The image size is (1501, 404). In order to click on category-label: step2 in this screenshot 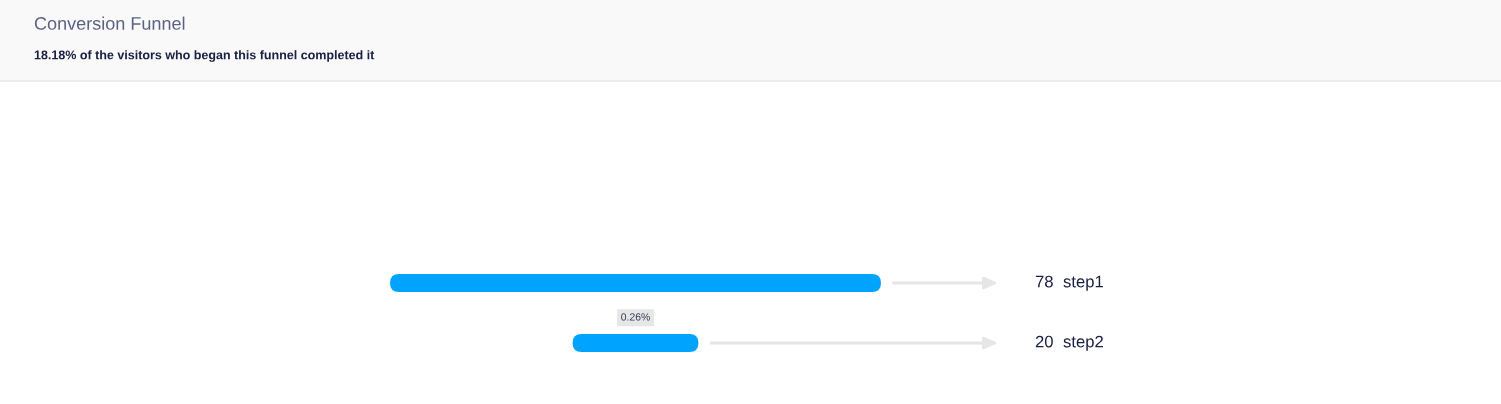, I will do `click(1083, 343)`.